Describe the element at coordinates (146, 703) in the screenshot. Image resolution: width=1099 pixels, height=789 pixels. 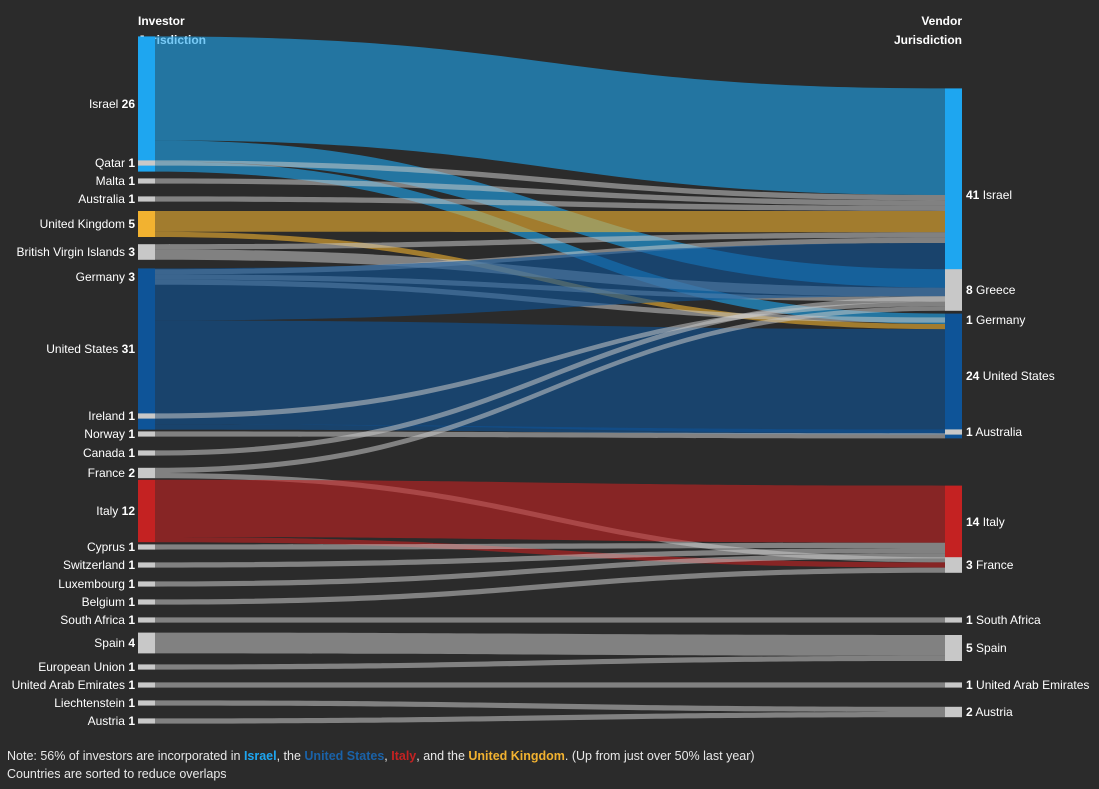
I see `investor-node-bar-liechtenstein` at that location.